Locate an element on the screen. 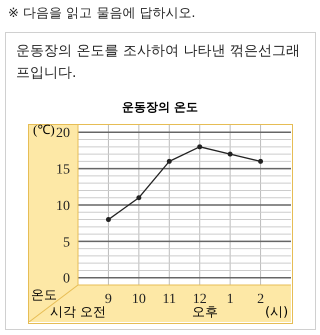  text: 오후 is located at coordinates (205, 312).